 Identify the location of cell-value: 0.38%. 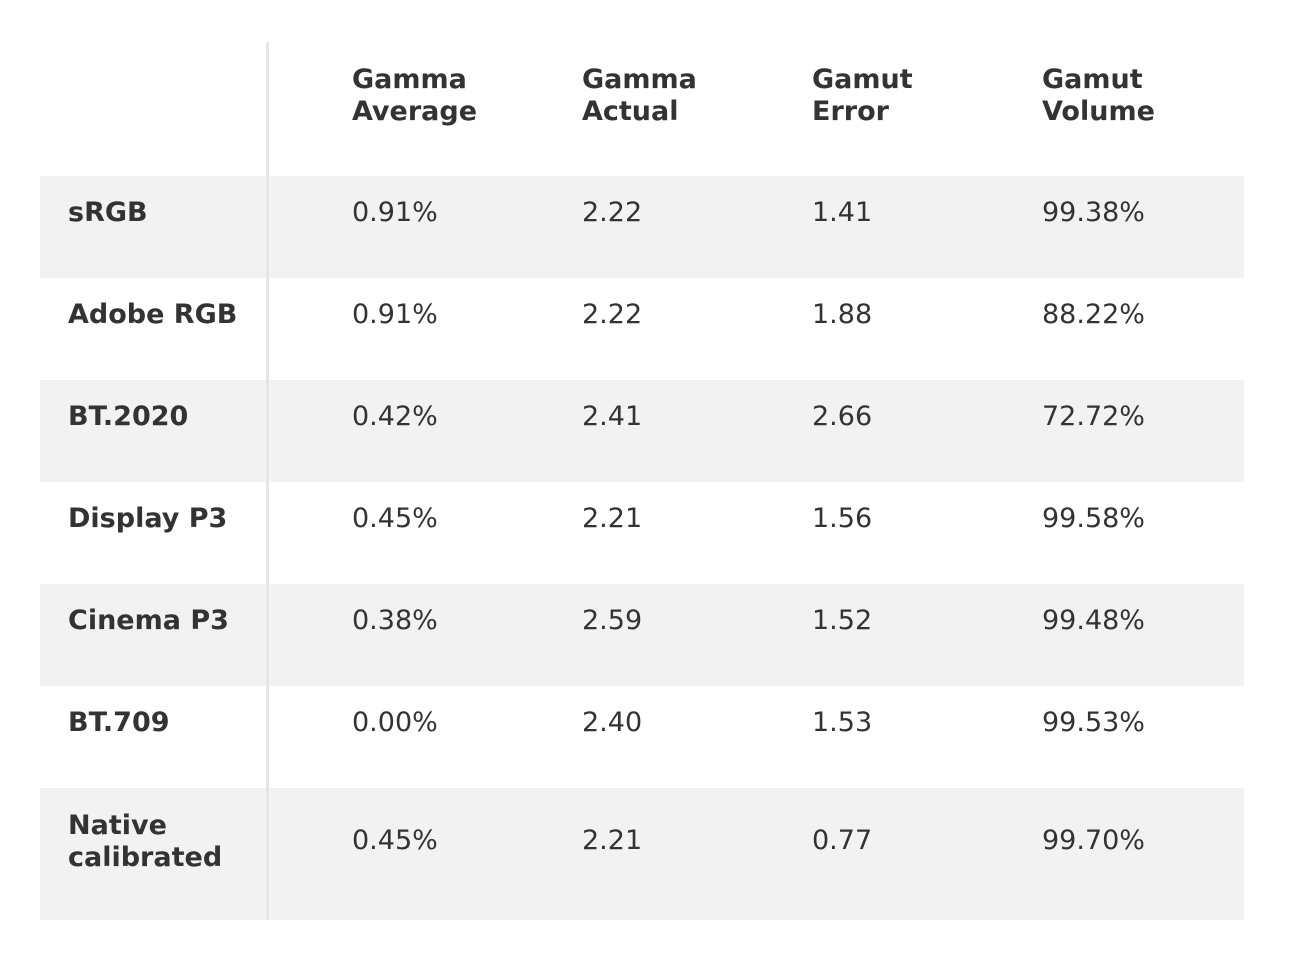
(395, 620).